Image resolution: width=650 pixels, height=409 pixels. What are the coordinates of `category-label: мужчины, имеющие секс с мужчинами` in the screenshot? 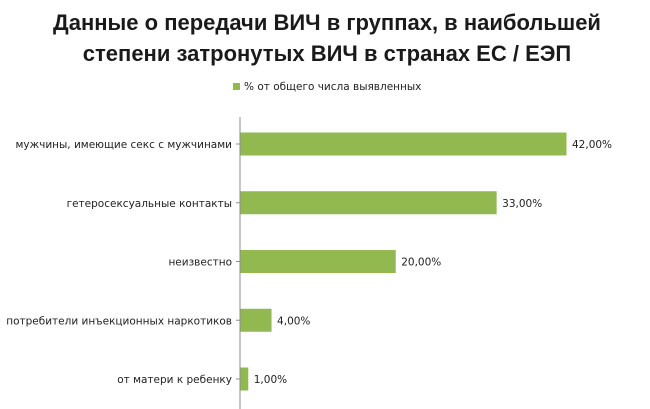 It's located at (124, 145).